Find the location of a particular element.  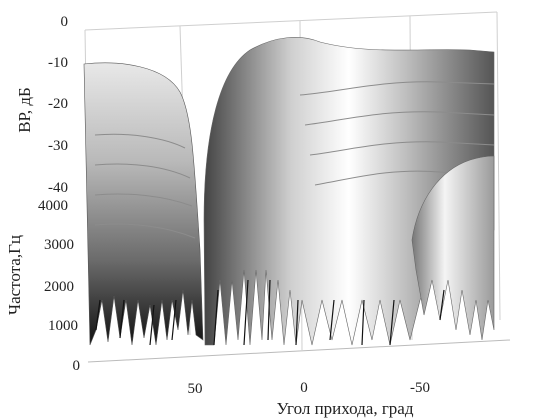

z-axis: 0 -10 -20 -30 -40 ВР, дБ is located at coordinates (41, 105).